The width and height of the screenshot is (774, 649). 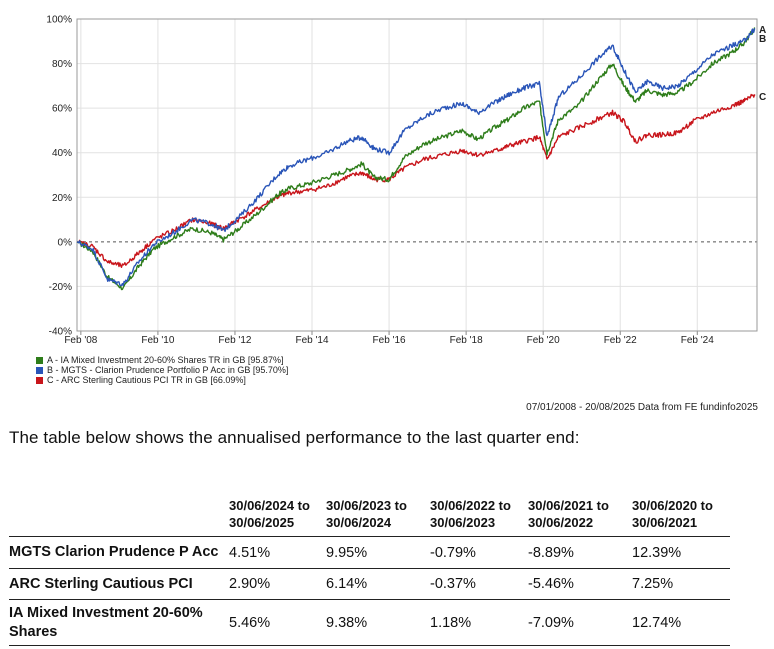 I want to click on y-tick-label: -20%, so click(x=60, y=287).